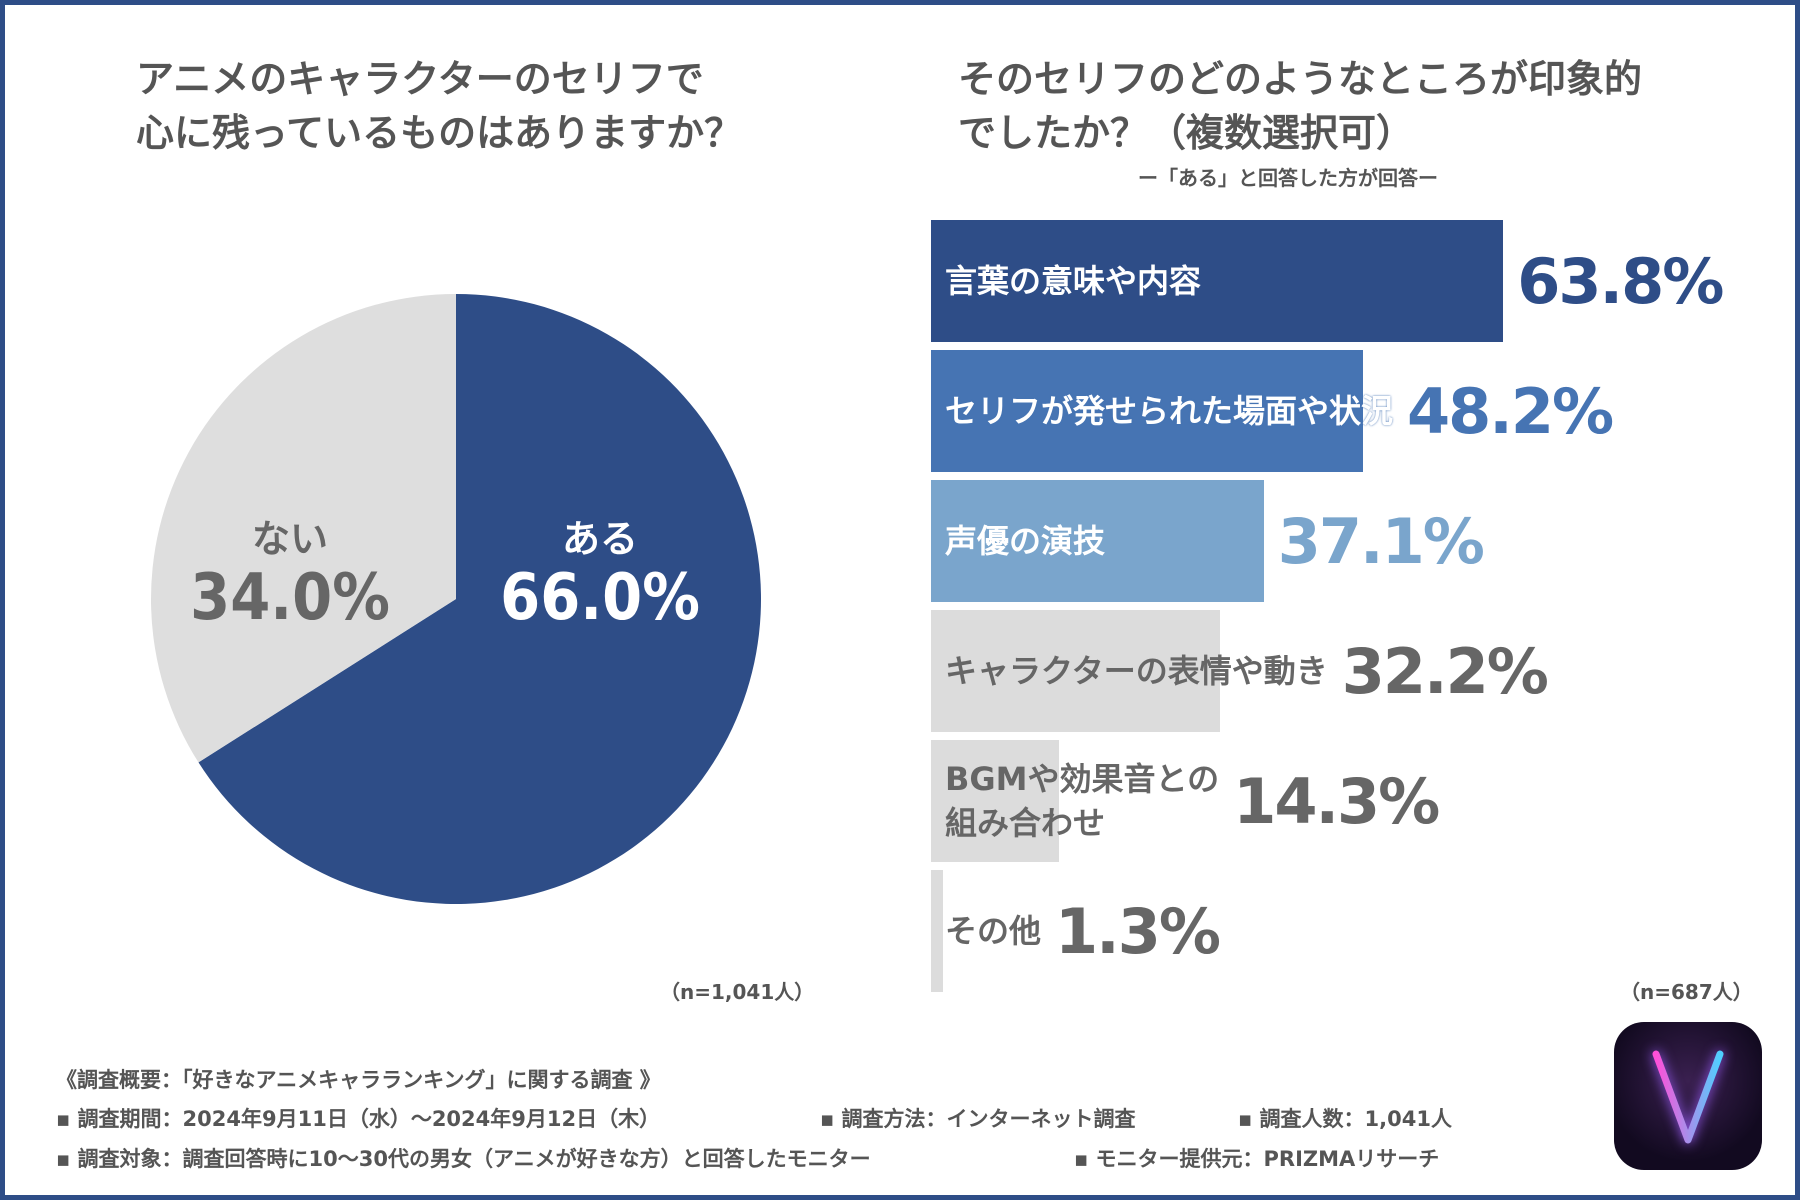 This screenshot has width=1800, height=1200. I want to click on neon-v-logo-icon, so click(1688, 1097).